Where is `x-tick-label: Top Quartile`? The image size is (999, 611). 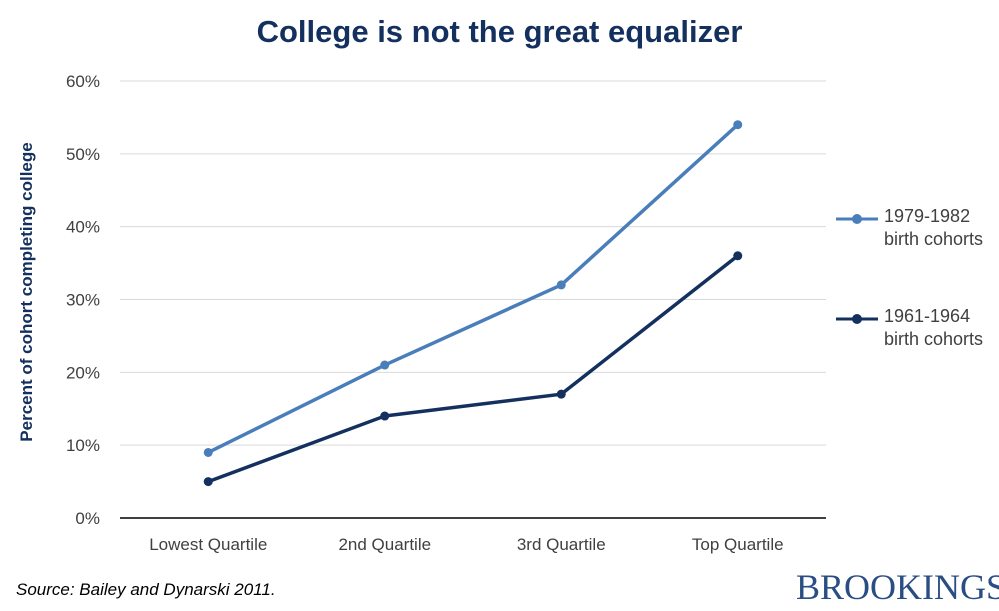 x-tick-label: Top Quartile is located at coordinates (738, 544).